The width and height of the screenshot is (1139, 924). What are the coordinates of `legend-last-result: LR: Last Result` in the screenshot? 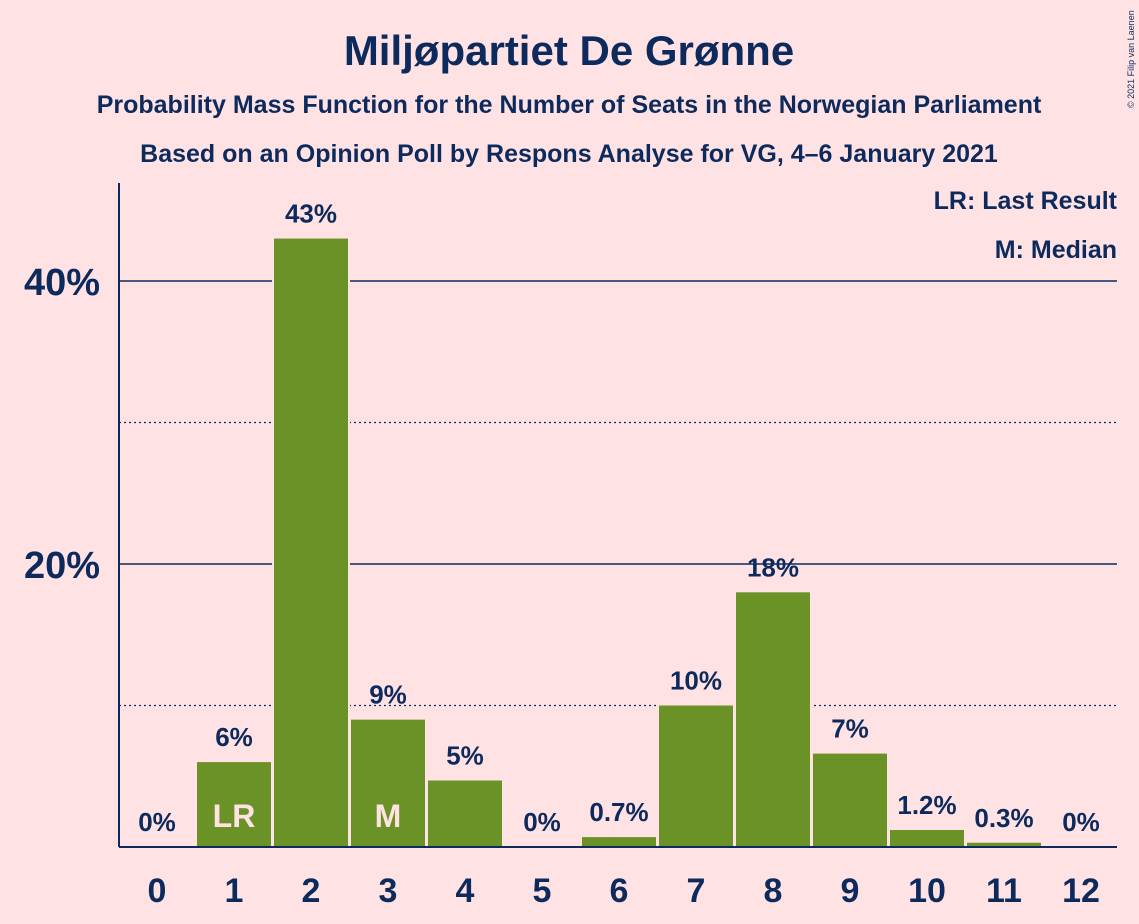 It's located at (1026, 201).